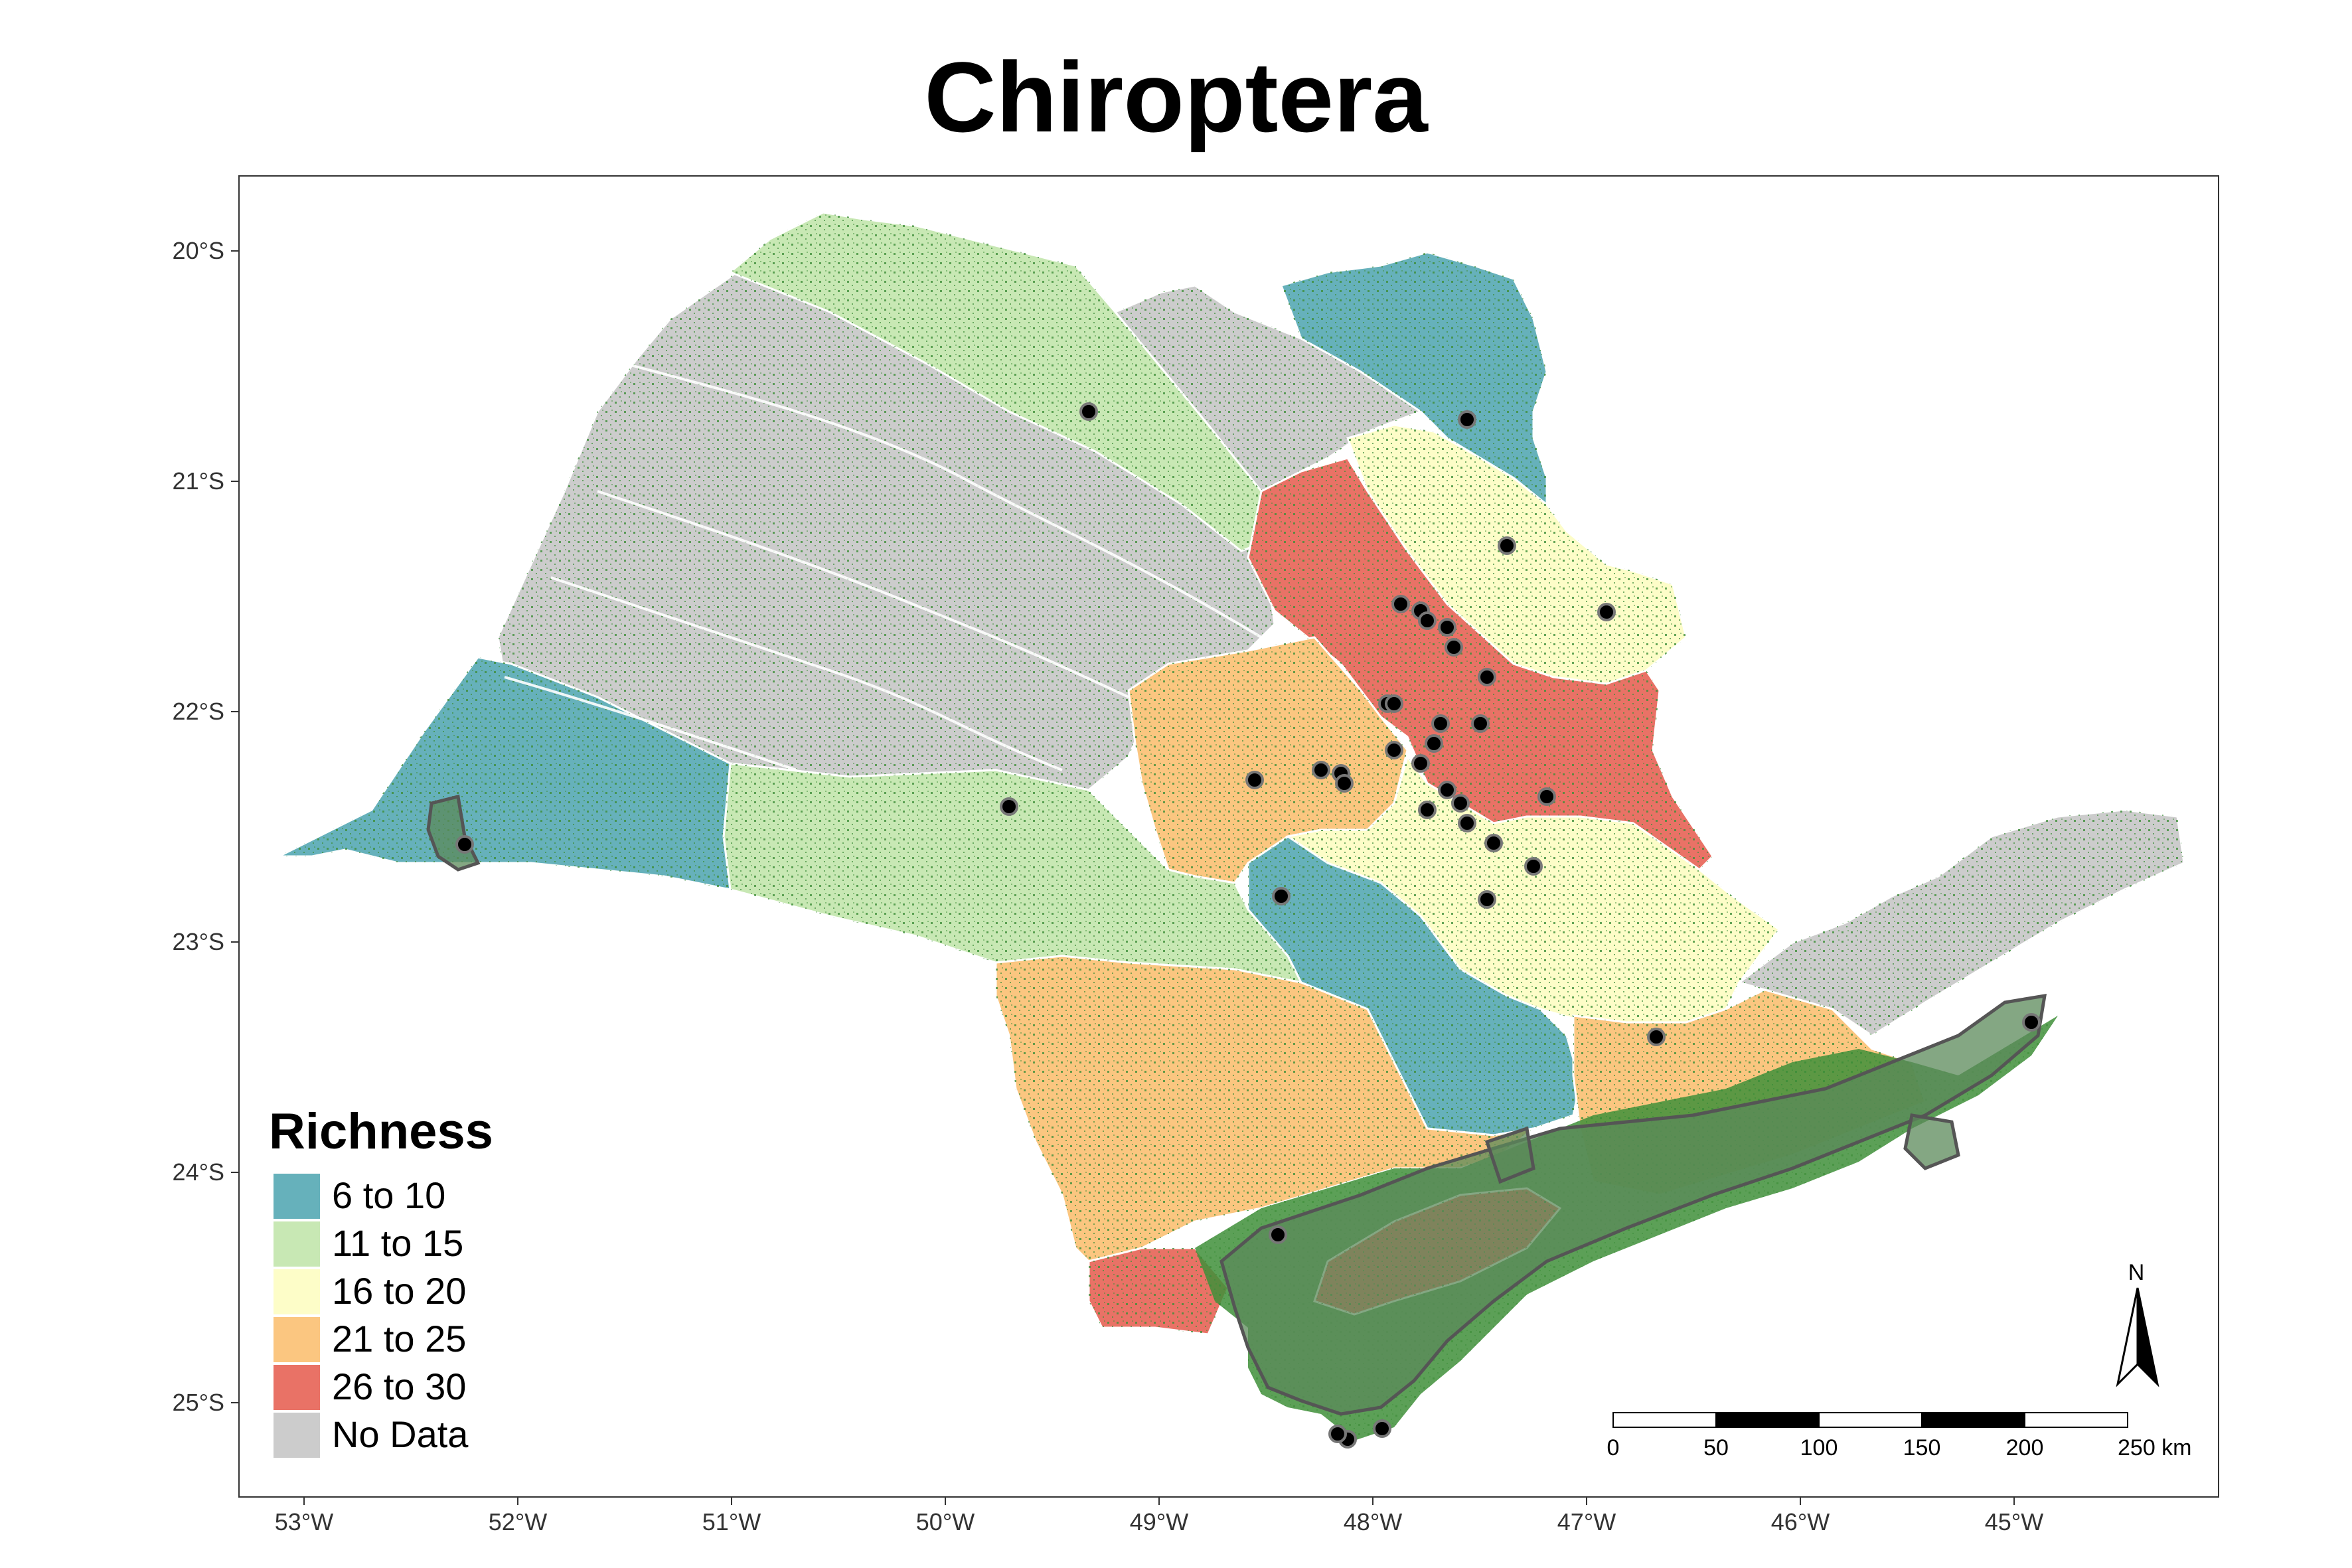 The width and height of the screenshot is (2352, 1568). I want to click on map-title: Chiroptera, so click(1176, 97).